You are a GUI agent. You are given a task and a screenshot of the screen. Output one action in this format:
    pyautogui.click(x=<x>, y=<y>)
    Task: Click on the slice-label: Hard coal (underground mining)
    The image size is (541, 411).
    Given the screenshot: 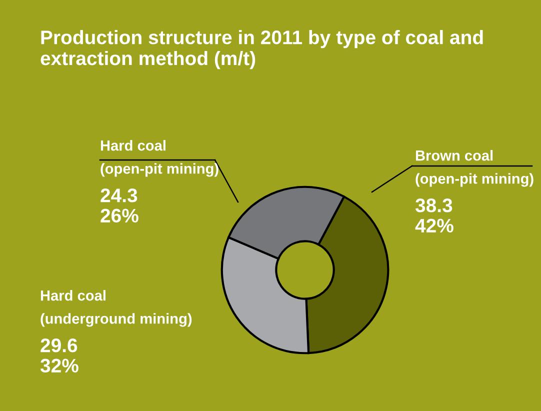 What is the action you would take?
    pyautogui.click(x=116, y=308)
    